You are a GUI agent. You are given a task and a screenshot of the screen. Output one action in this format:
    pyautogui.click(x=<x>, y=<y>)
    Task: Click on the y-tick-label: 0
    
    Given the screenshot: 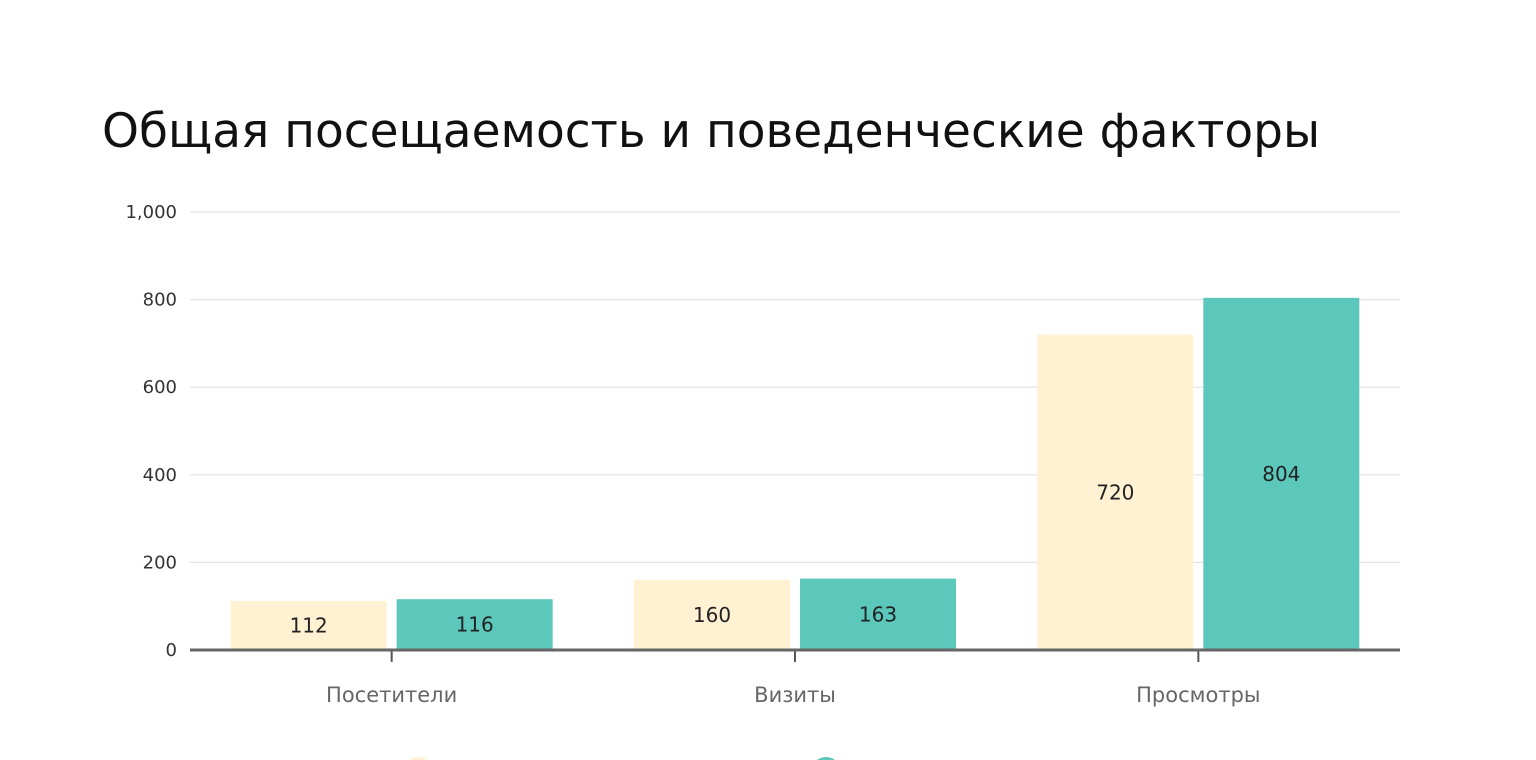 What is the action you would take?
    pyautogui.click(x=171, y=650)
    